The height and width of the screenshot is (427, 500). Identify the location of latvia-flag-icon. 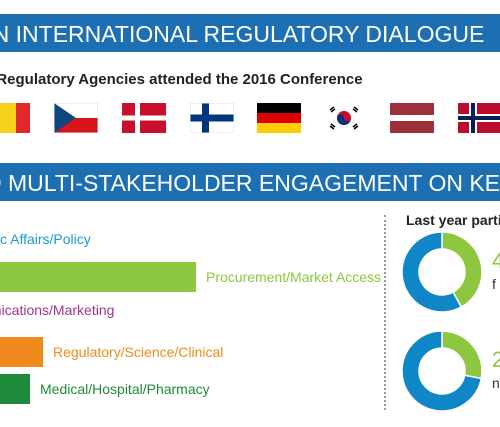
(412, 118).